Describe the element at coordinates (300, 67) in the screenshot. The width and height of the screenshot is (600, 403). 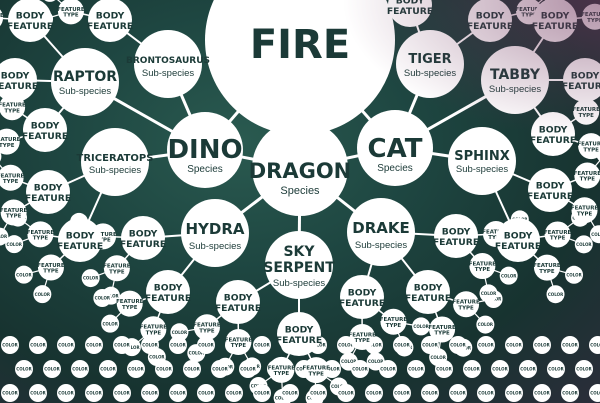
I see `node-fire: FIRE` at that location.